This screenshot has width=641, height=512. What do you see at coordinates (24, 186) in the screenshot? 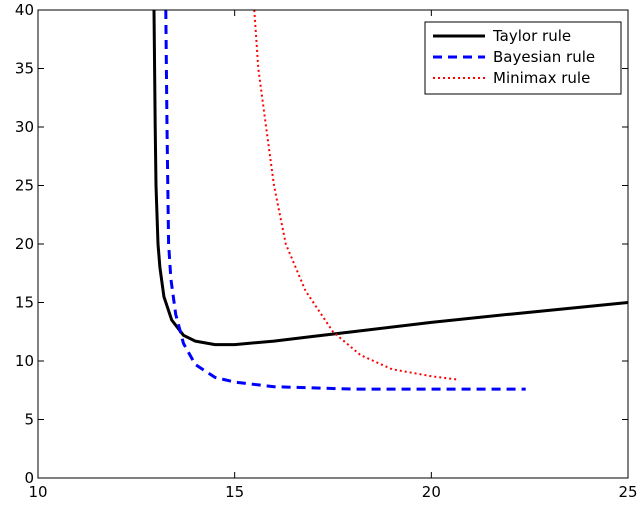
I see `y-tick-label: 25` at bounding box center [24, 186].